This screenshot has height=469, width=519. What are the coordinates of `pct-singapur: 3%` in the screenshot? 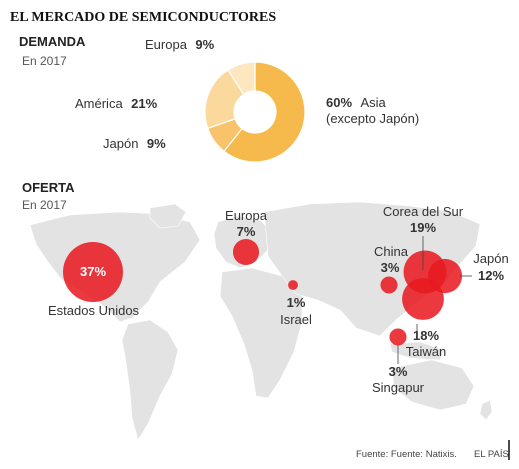 It's located at (398, 371).